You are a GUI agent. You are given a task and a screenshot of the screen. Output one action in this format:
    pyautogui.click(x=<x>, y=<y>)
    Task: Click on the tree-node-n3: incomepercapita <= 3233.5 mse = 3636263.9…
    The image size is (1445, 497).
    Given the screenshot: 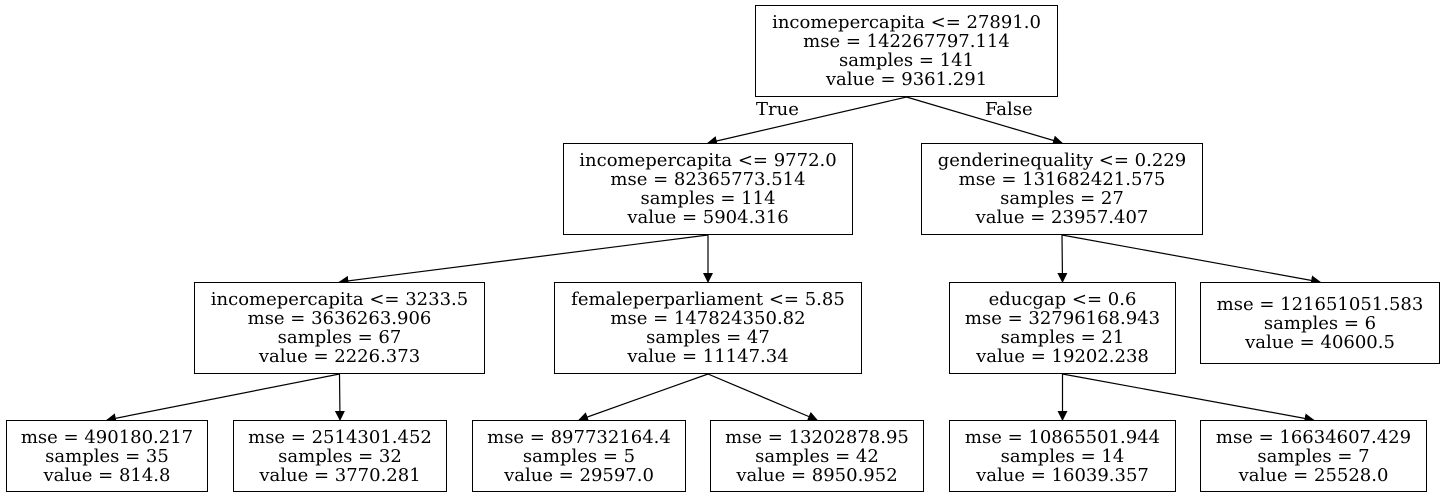 What is the action you would take?
    pyautogui.click(x=339, y=328)
    